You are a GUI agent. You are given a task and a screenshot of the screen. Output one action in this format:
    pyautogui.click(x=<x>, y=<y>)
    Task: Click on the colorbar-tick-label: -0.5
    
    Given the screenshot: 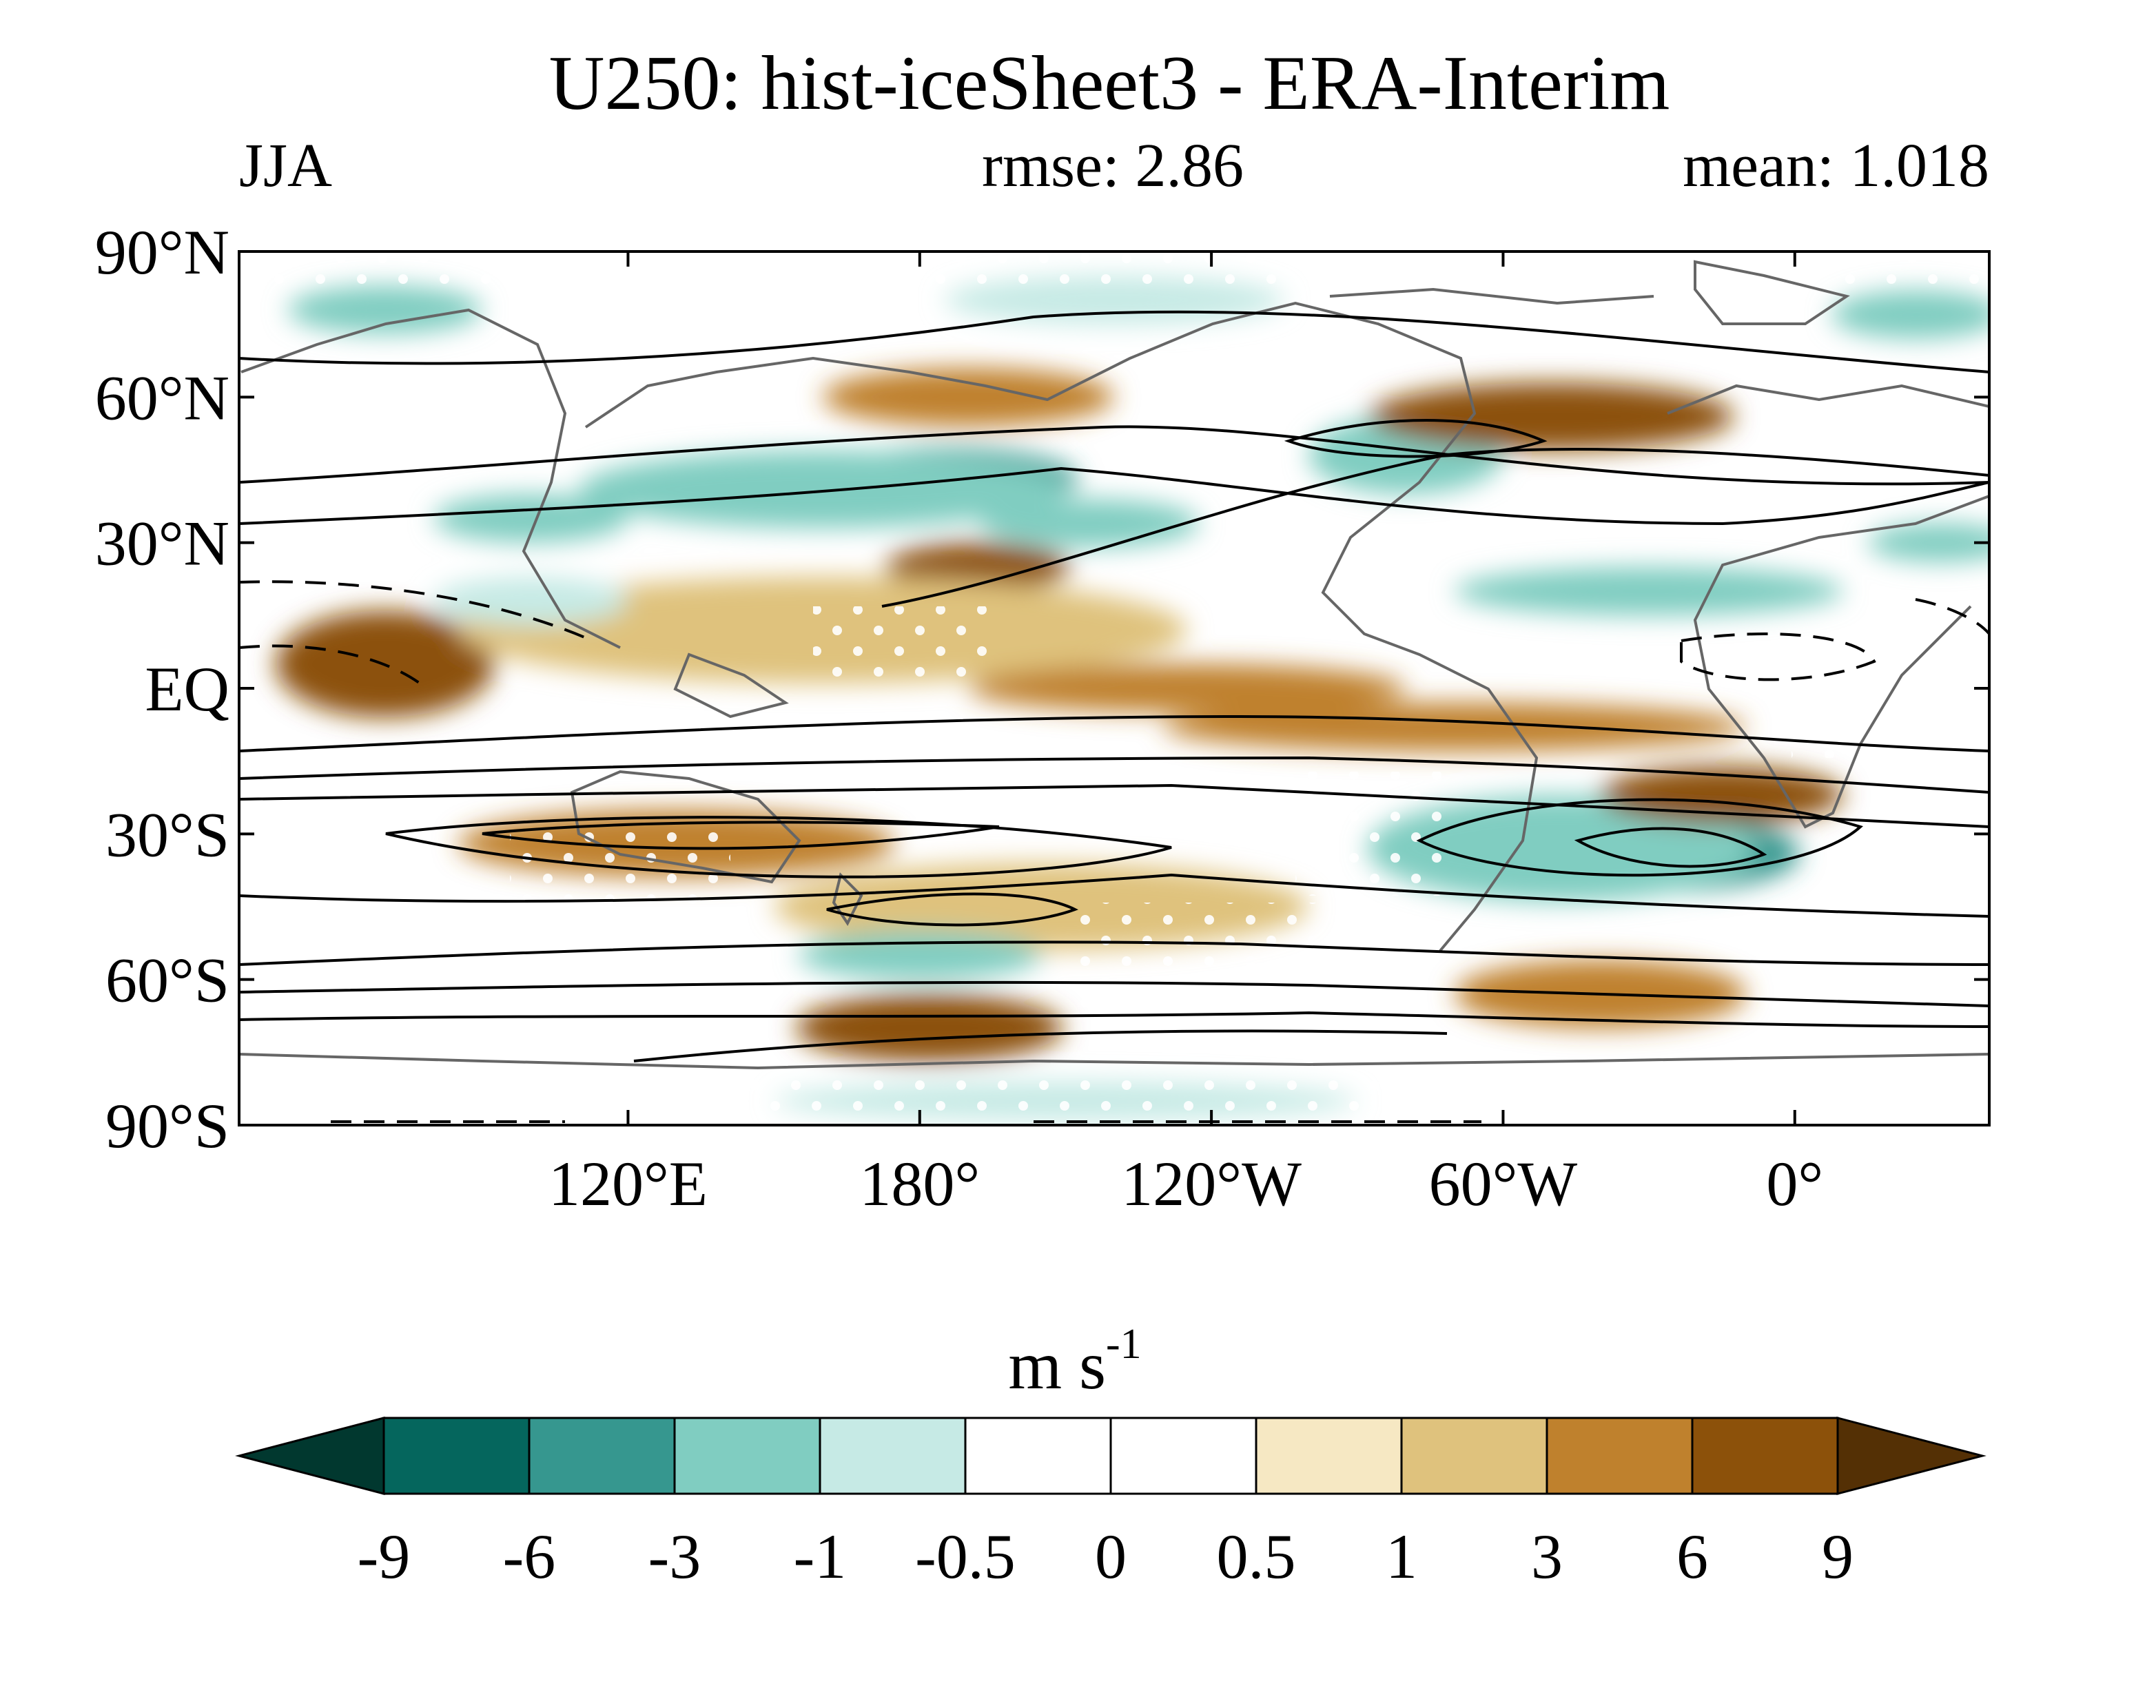 What is the action you would take?
    pyautogui.click(x=965, y=1557)
    